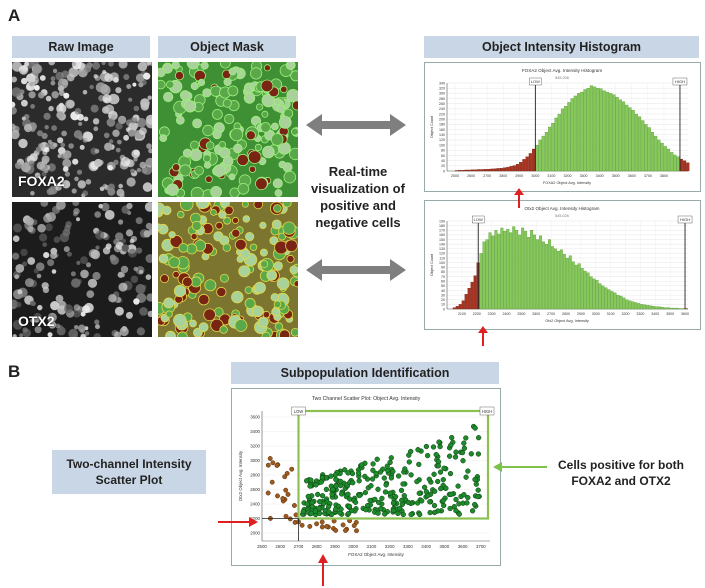 The width and height of the screenshot is (705, 588). What do you see at coordinates (503, 176) in the screenshot?
I see `x-tick-label: 2800` at bounding box center [503, 176].